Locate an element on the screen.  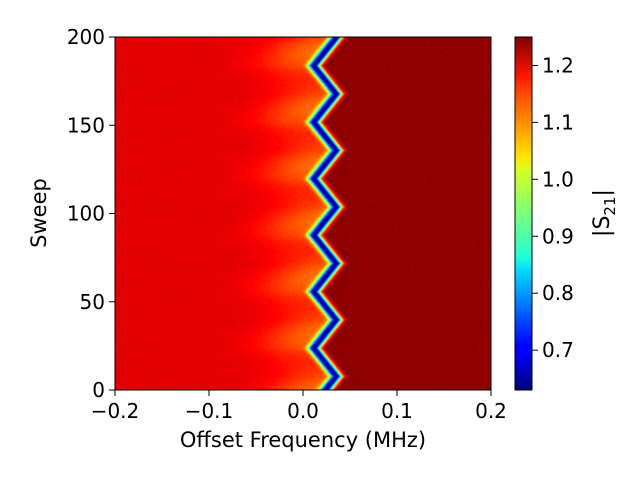
colorbar-label: |S21| is located at coordinates (604, 213).